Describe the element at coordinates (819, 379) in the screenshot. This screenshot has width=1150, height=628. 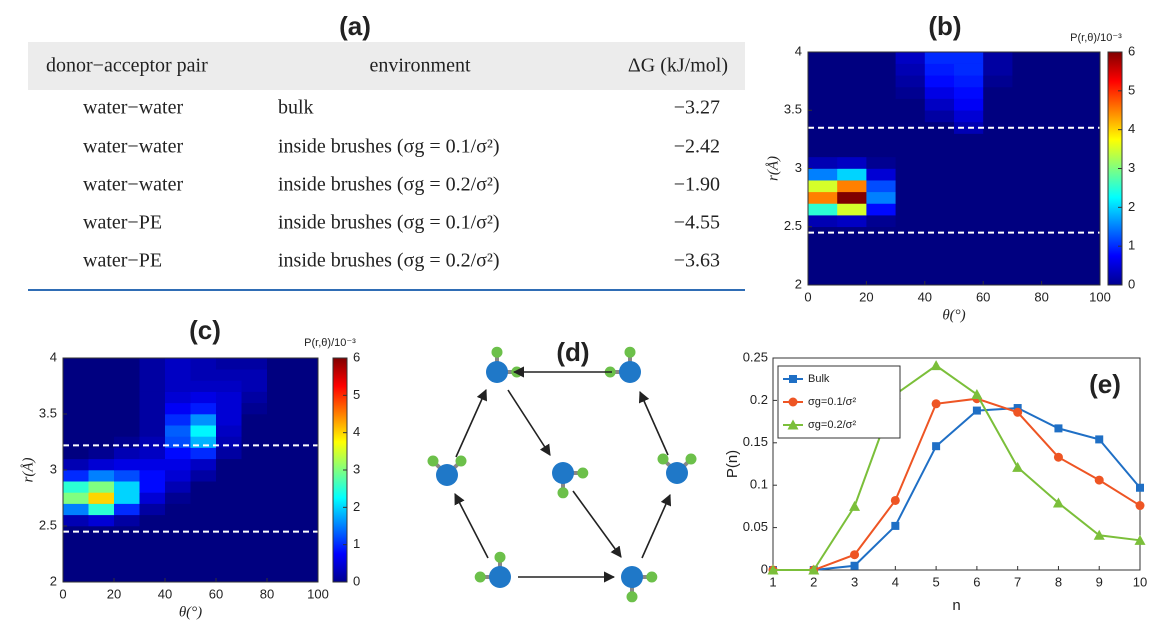
I see `legend-label: Bulk` at that location.